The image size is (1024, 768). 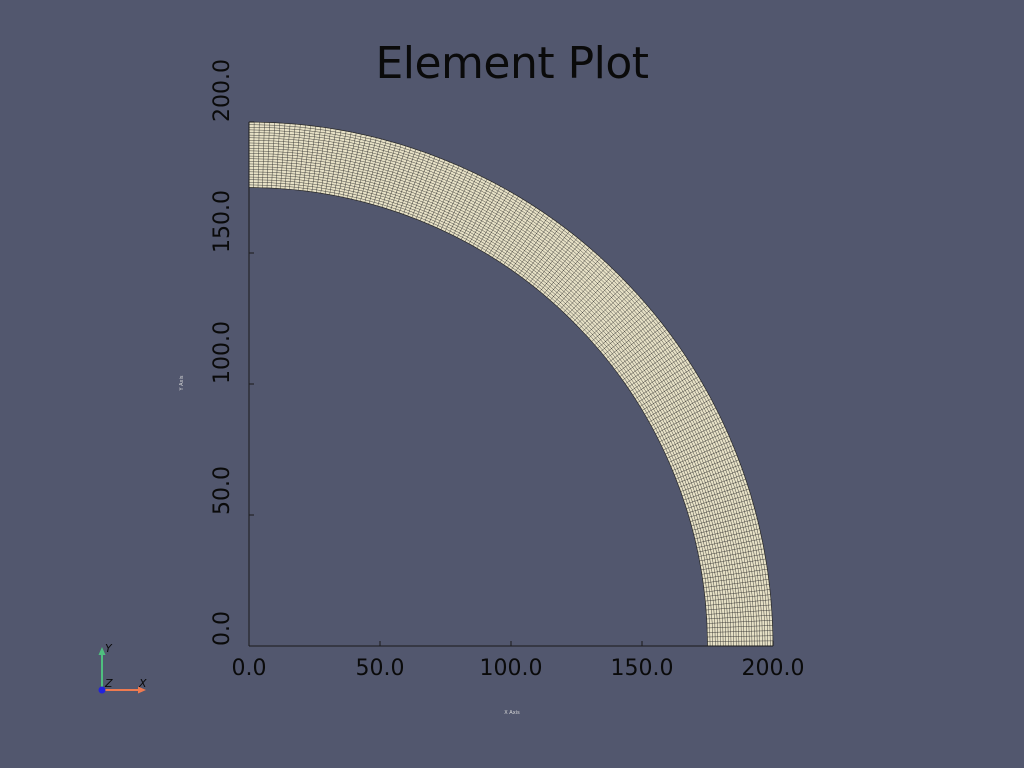 I want to click on orientation-triad: X Y Z, so click(x=123, y=668).